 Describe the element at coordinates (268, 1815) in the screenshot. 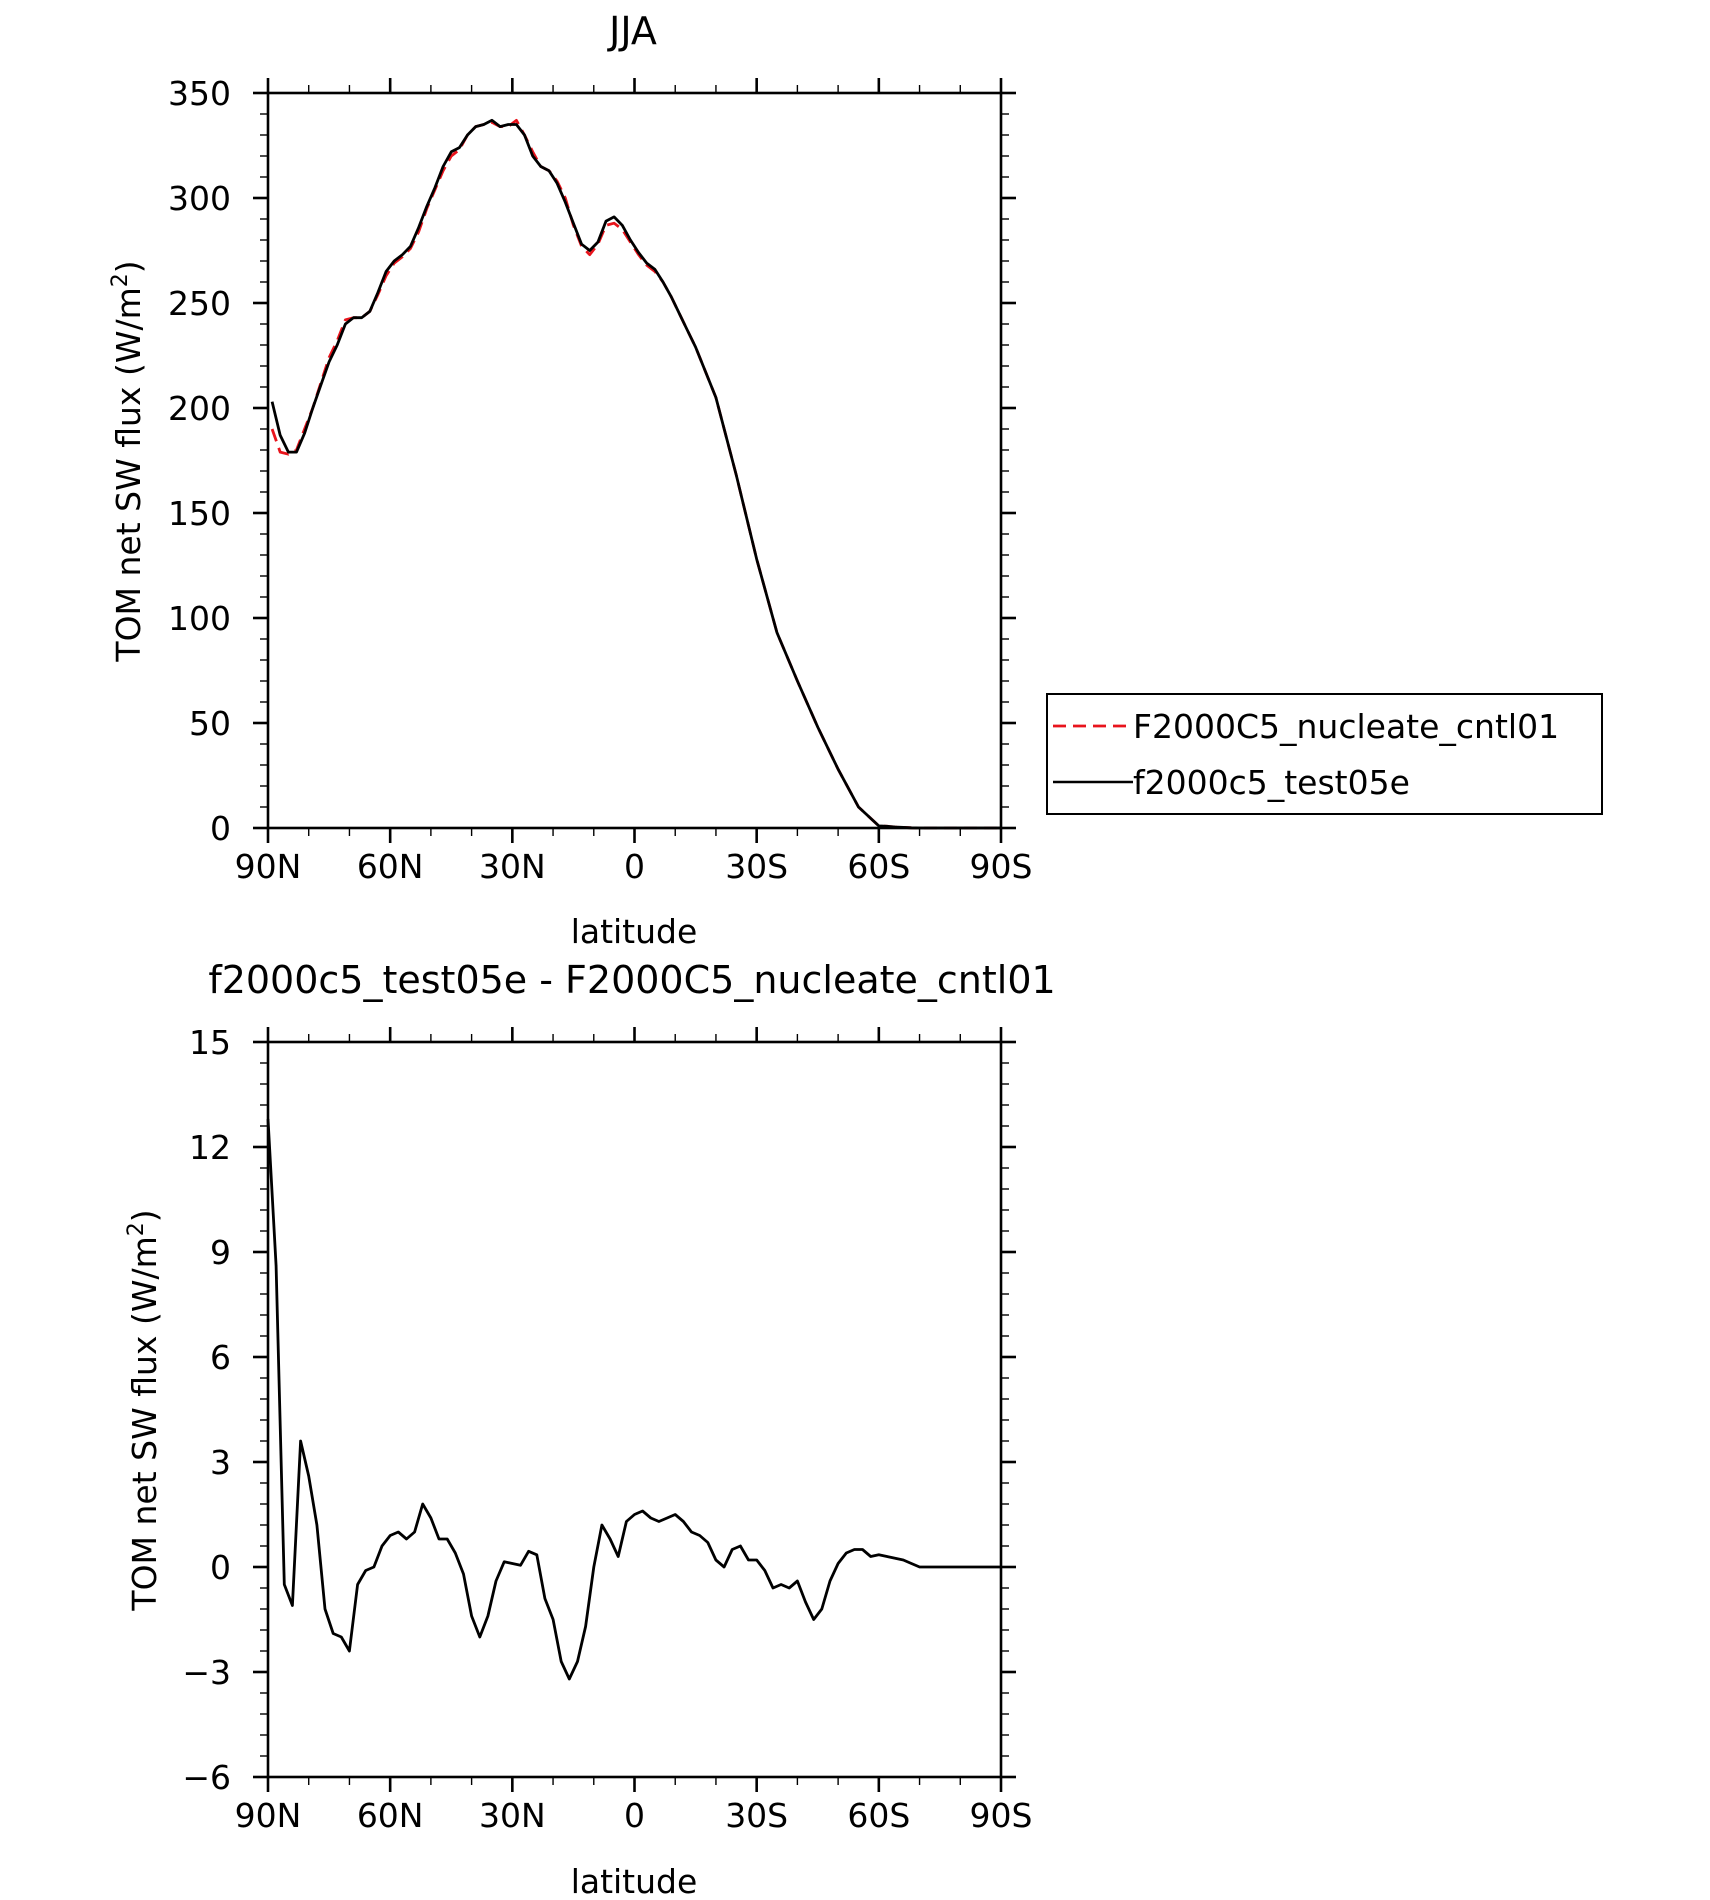

I see `bottom-x-tick-label: 90N` at that location.